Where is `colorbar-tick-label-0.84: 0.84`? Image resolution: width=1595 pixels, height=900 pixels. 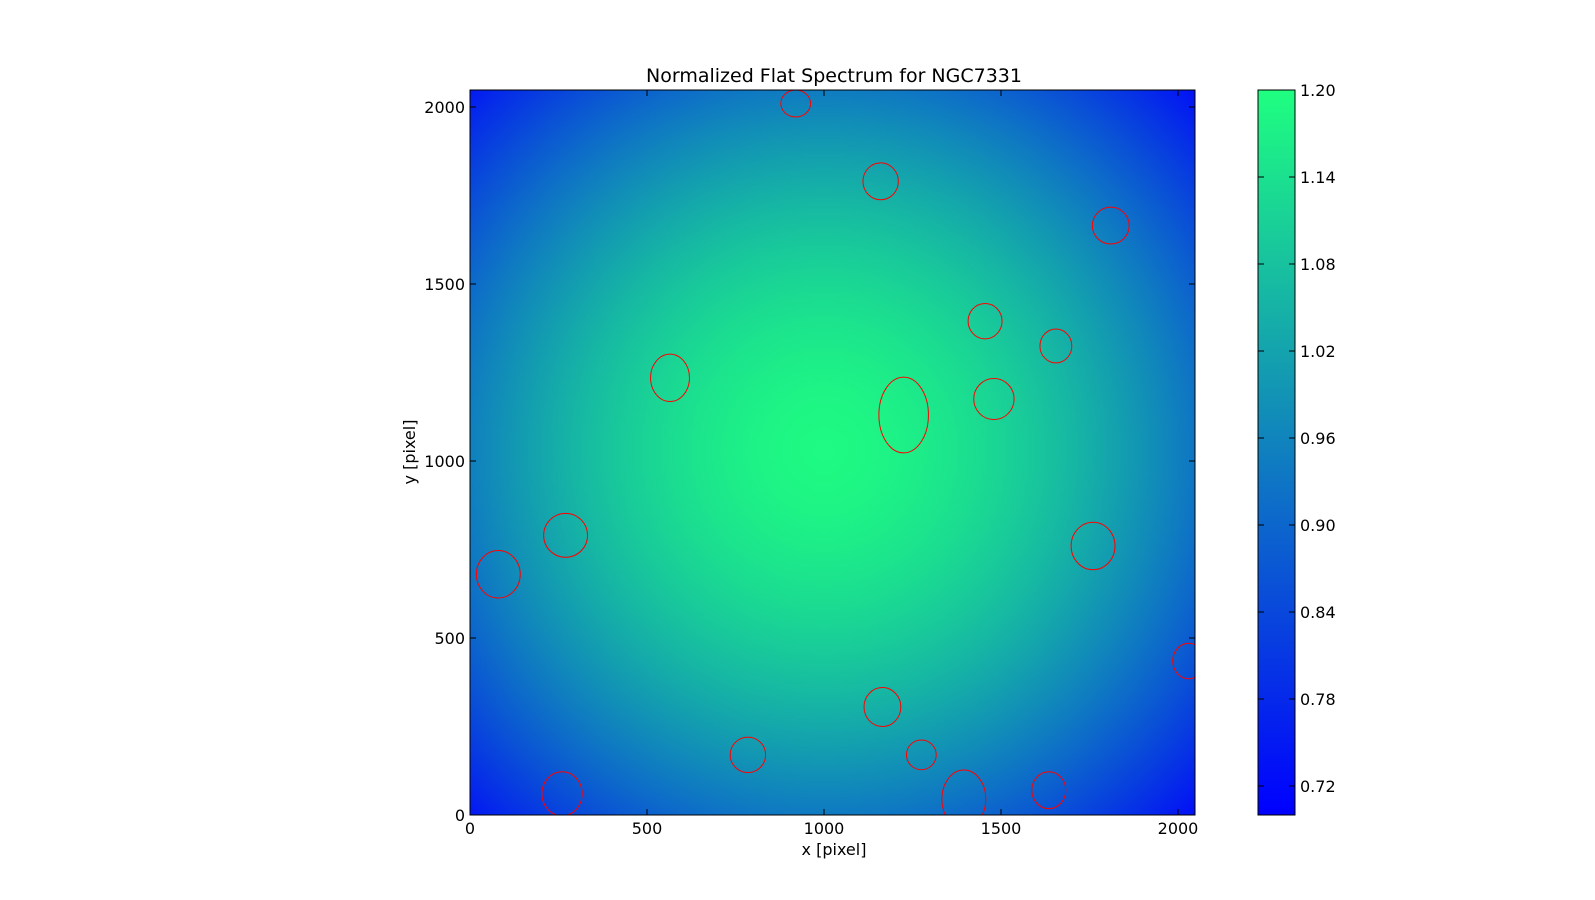 colorbar-tick-label-0.84: 0.84 is located at coordinates (1318, 612).